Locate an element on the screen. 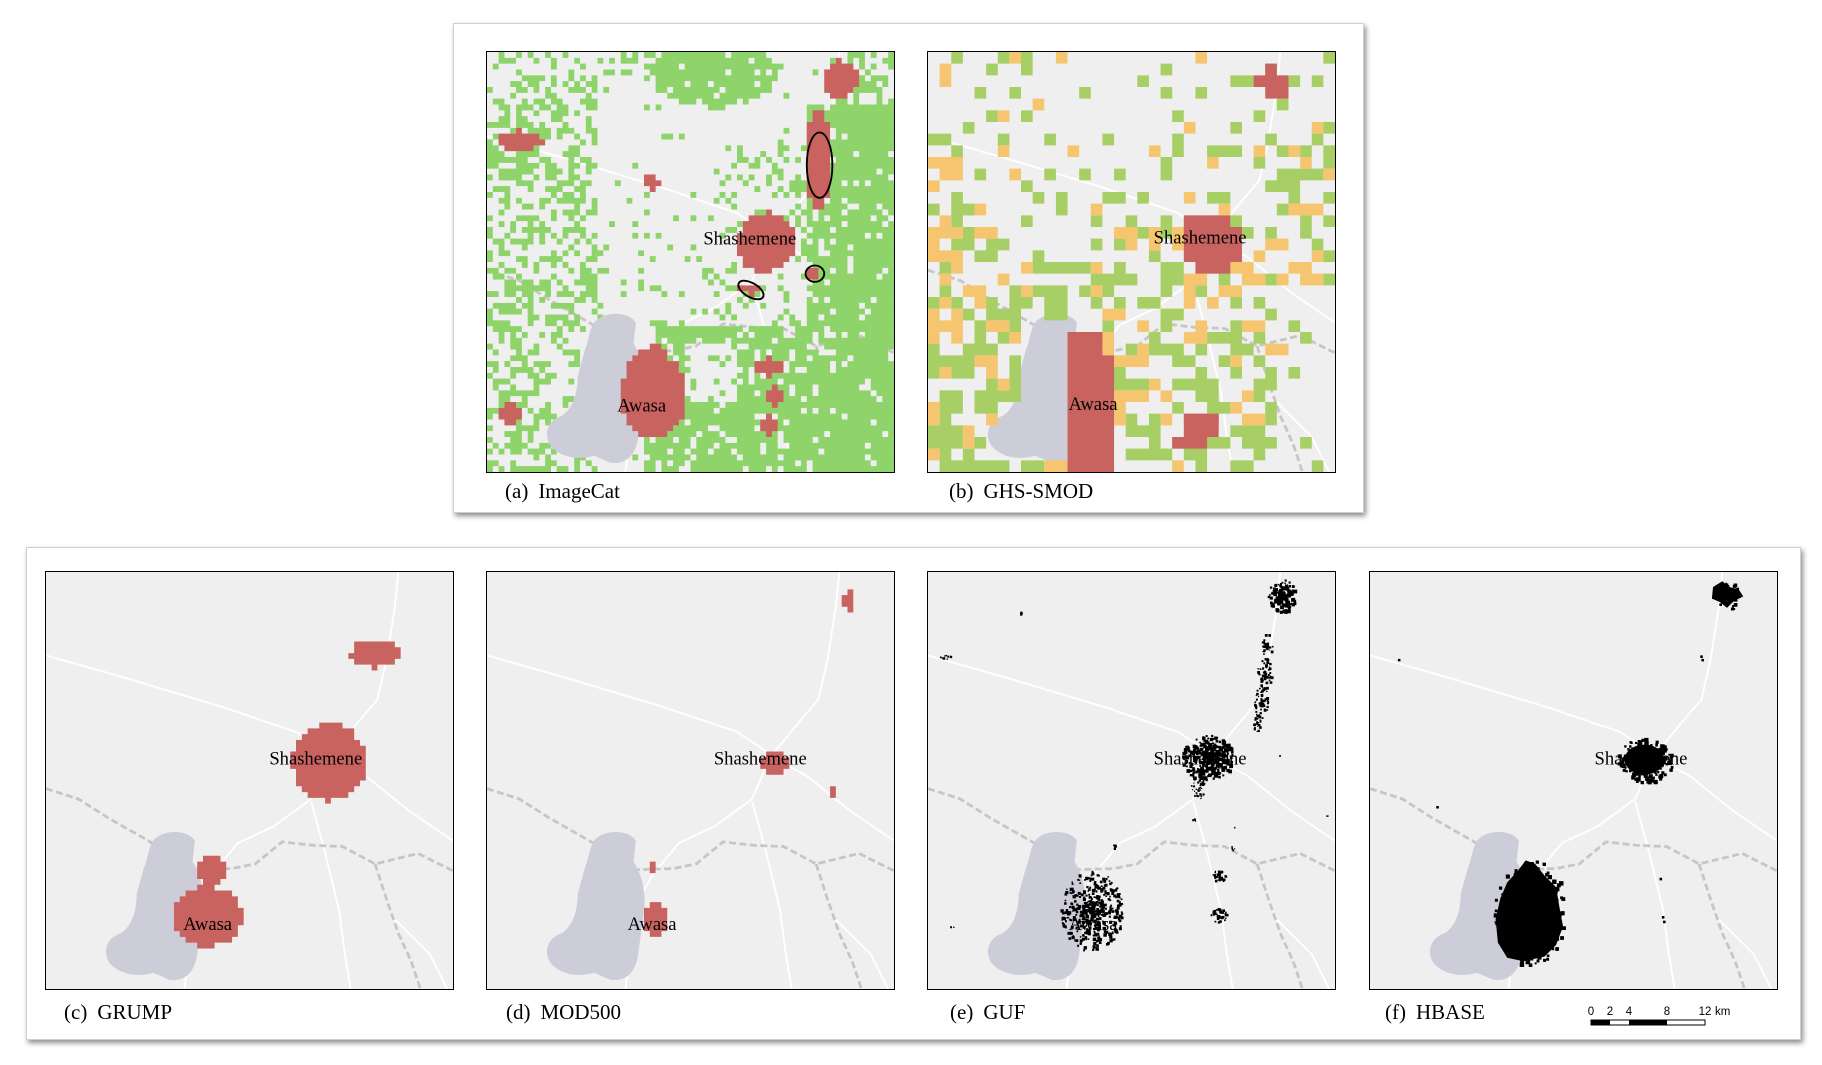 The height and width of the screenshot is (1065, 1822). caption-imagecat: (a) ImageCat is located at coordinates (562, 491).